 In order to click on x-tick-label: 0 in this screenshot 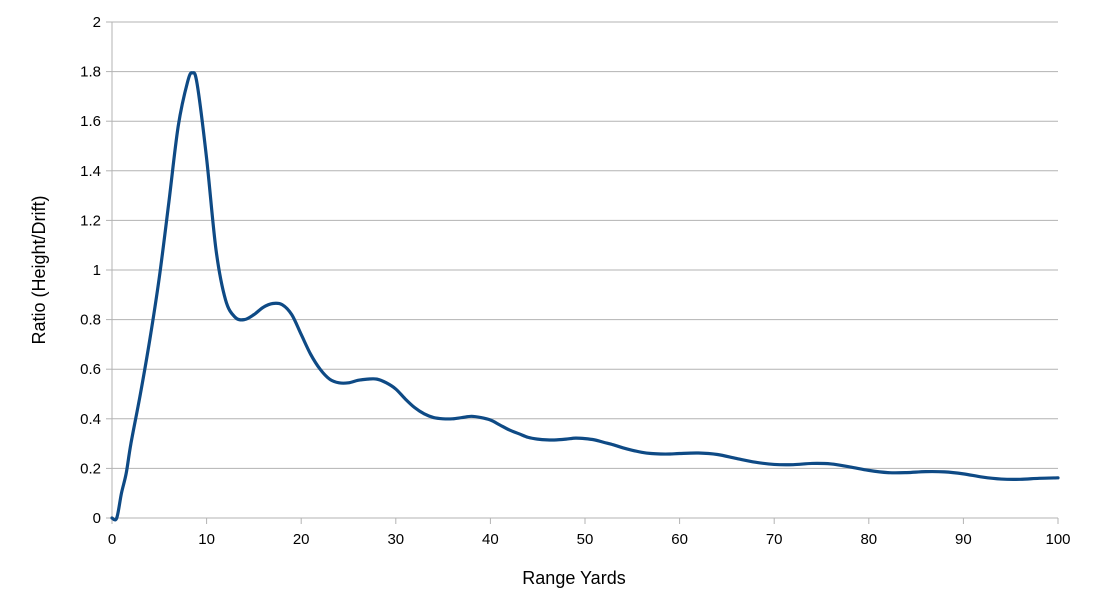, I will do `click(112, 539)`.